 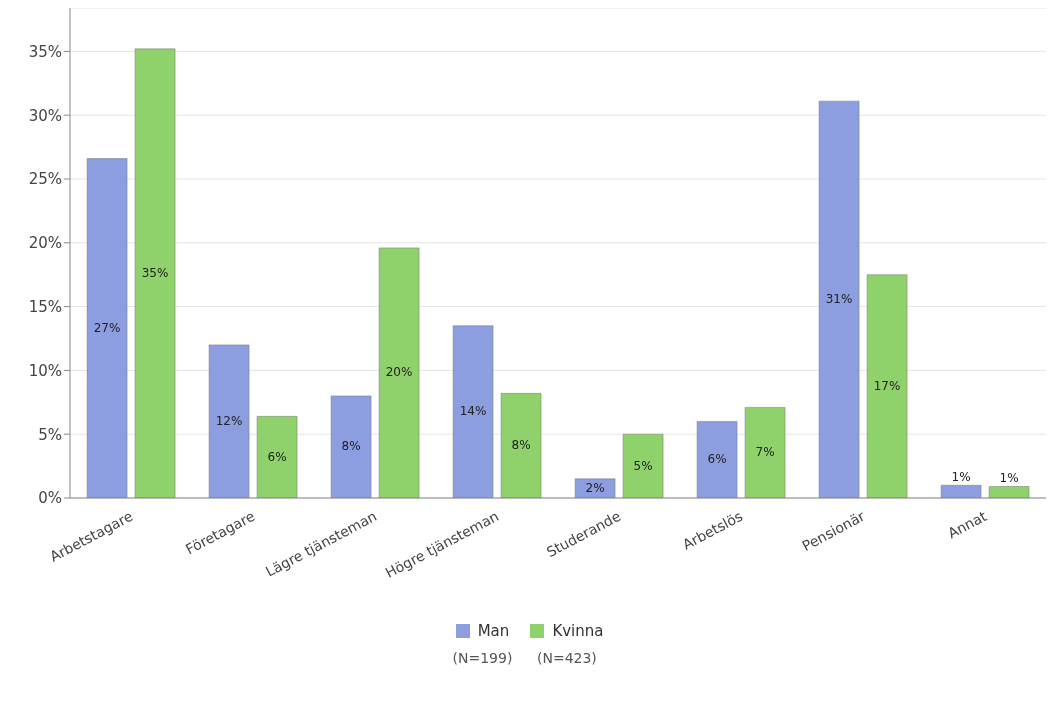 I want to click on y-tick-label: 30%, so click(x=45, y=115).